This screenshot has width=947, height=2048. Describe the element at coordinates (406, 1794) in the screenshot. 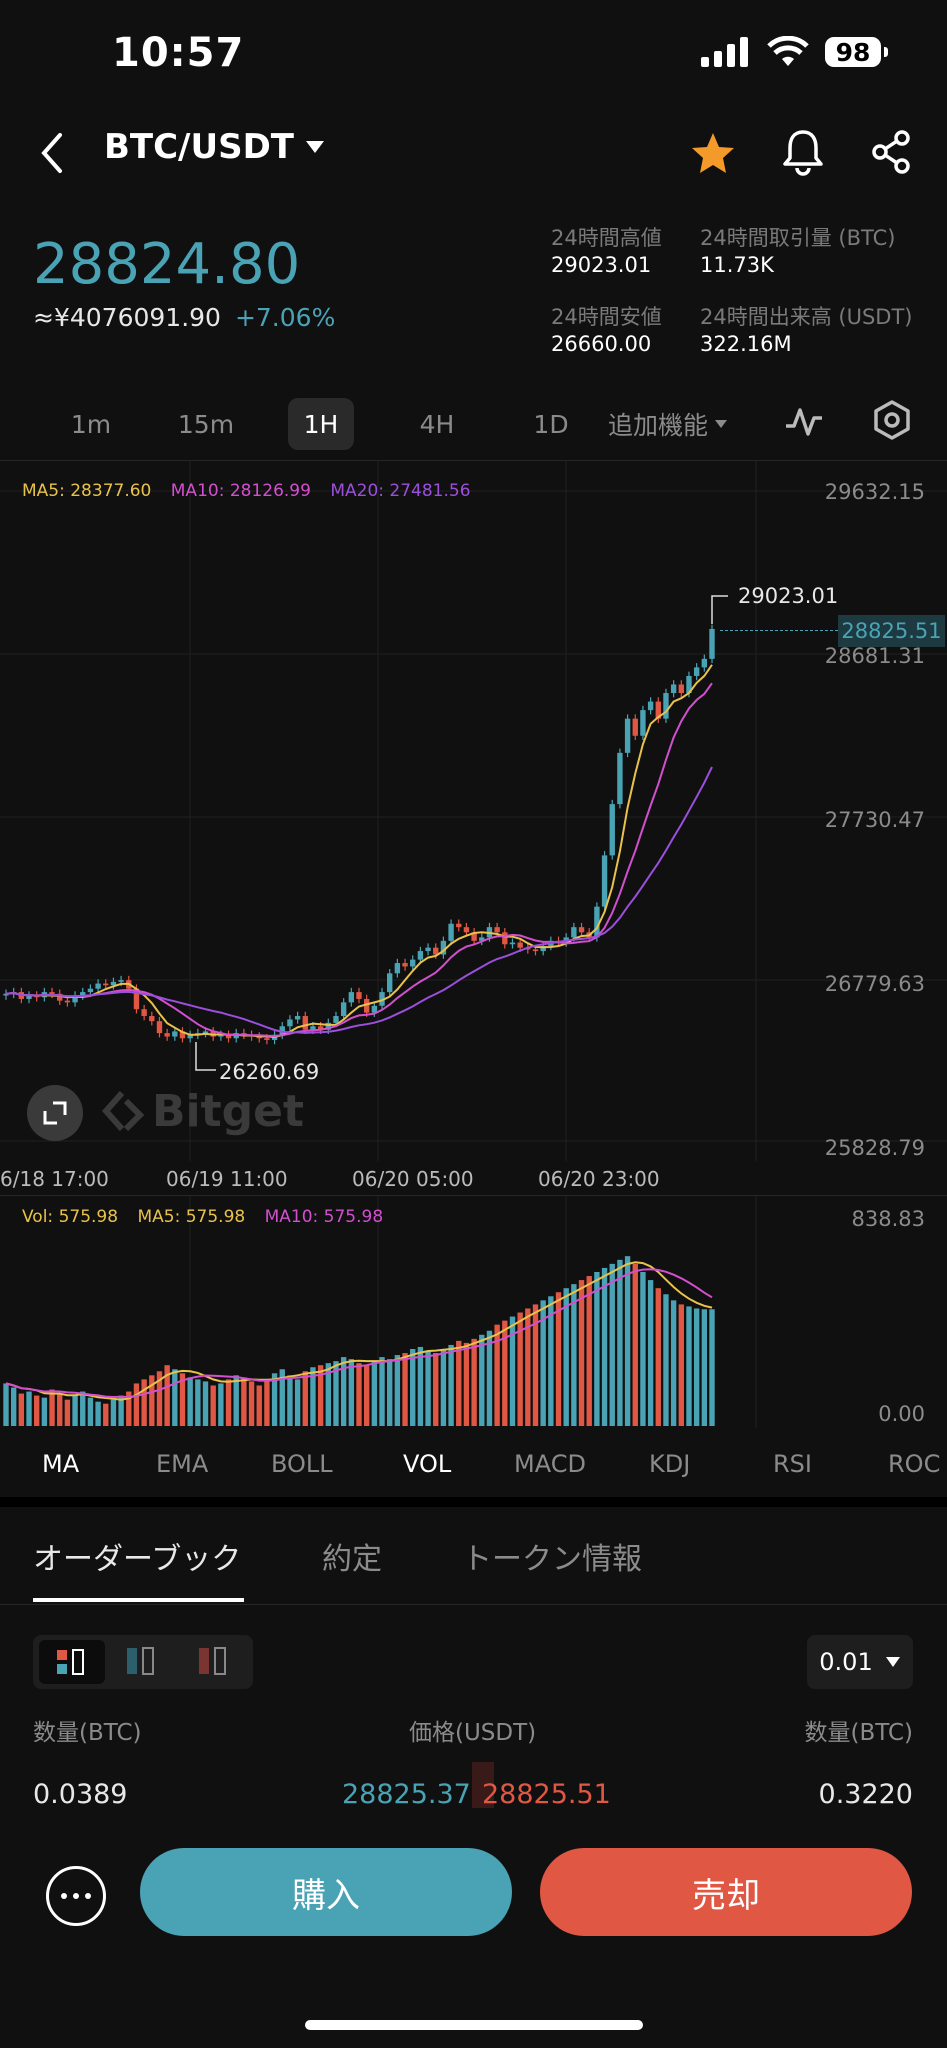

I see `bid-price: 28825.37` at that location.